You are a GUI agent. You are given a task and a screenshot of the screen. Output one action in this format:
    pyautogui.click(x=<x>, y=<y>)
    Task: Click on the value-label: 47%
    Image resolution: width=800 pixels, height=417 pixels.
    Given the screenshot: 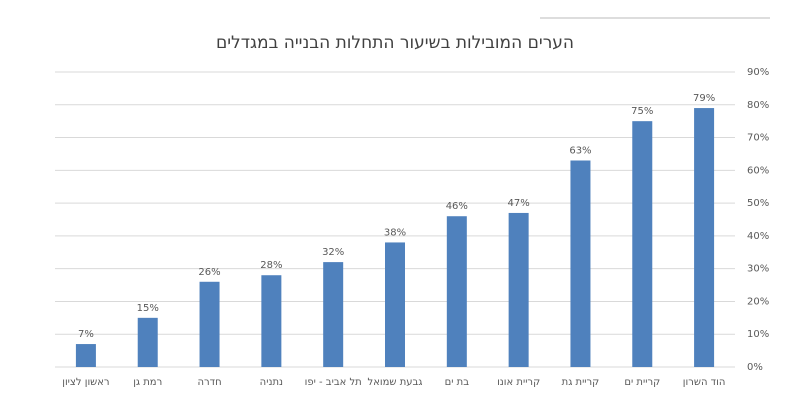 What is the action you would take?
    pyautogui.click(x=519, y=203)
    